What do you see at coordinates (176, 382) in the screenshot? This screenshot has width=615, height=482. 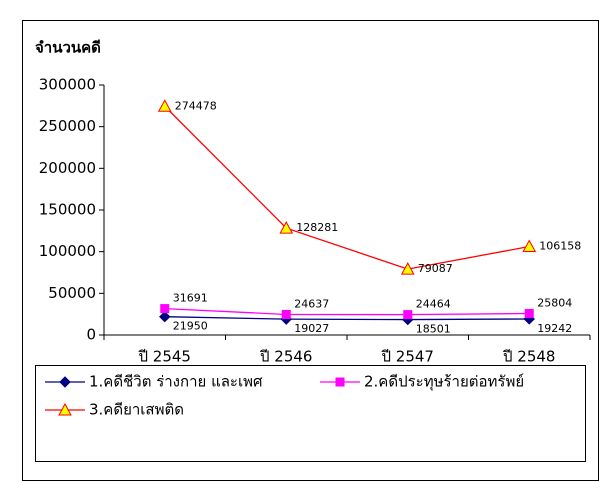 I see `legend-label: 1.คดีชีวิต ร่างกาย และเพศ` at bounding box center [176, 382].